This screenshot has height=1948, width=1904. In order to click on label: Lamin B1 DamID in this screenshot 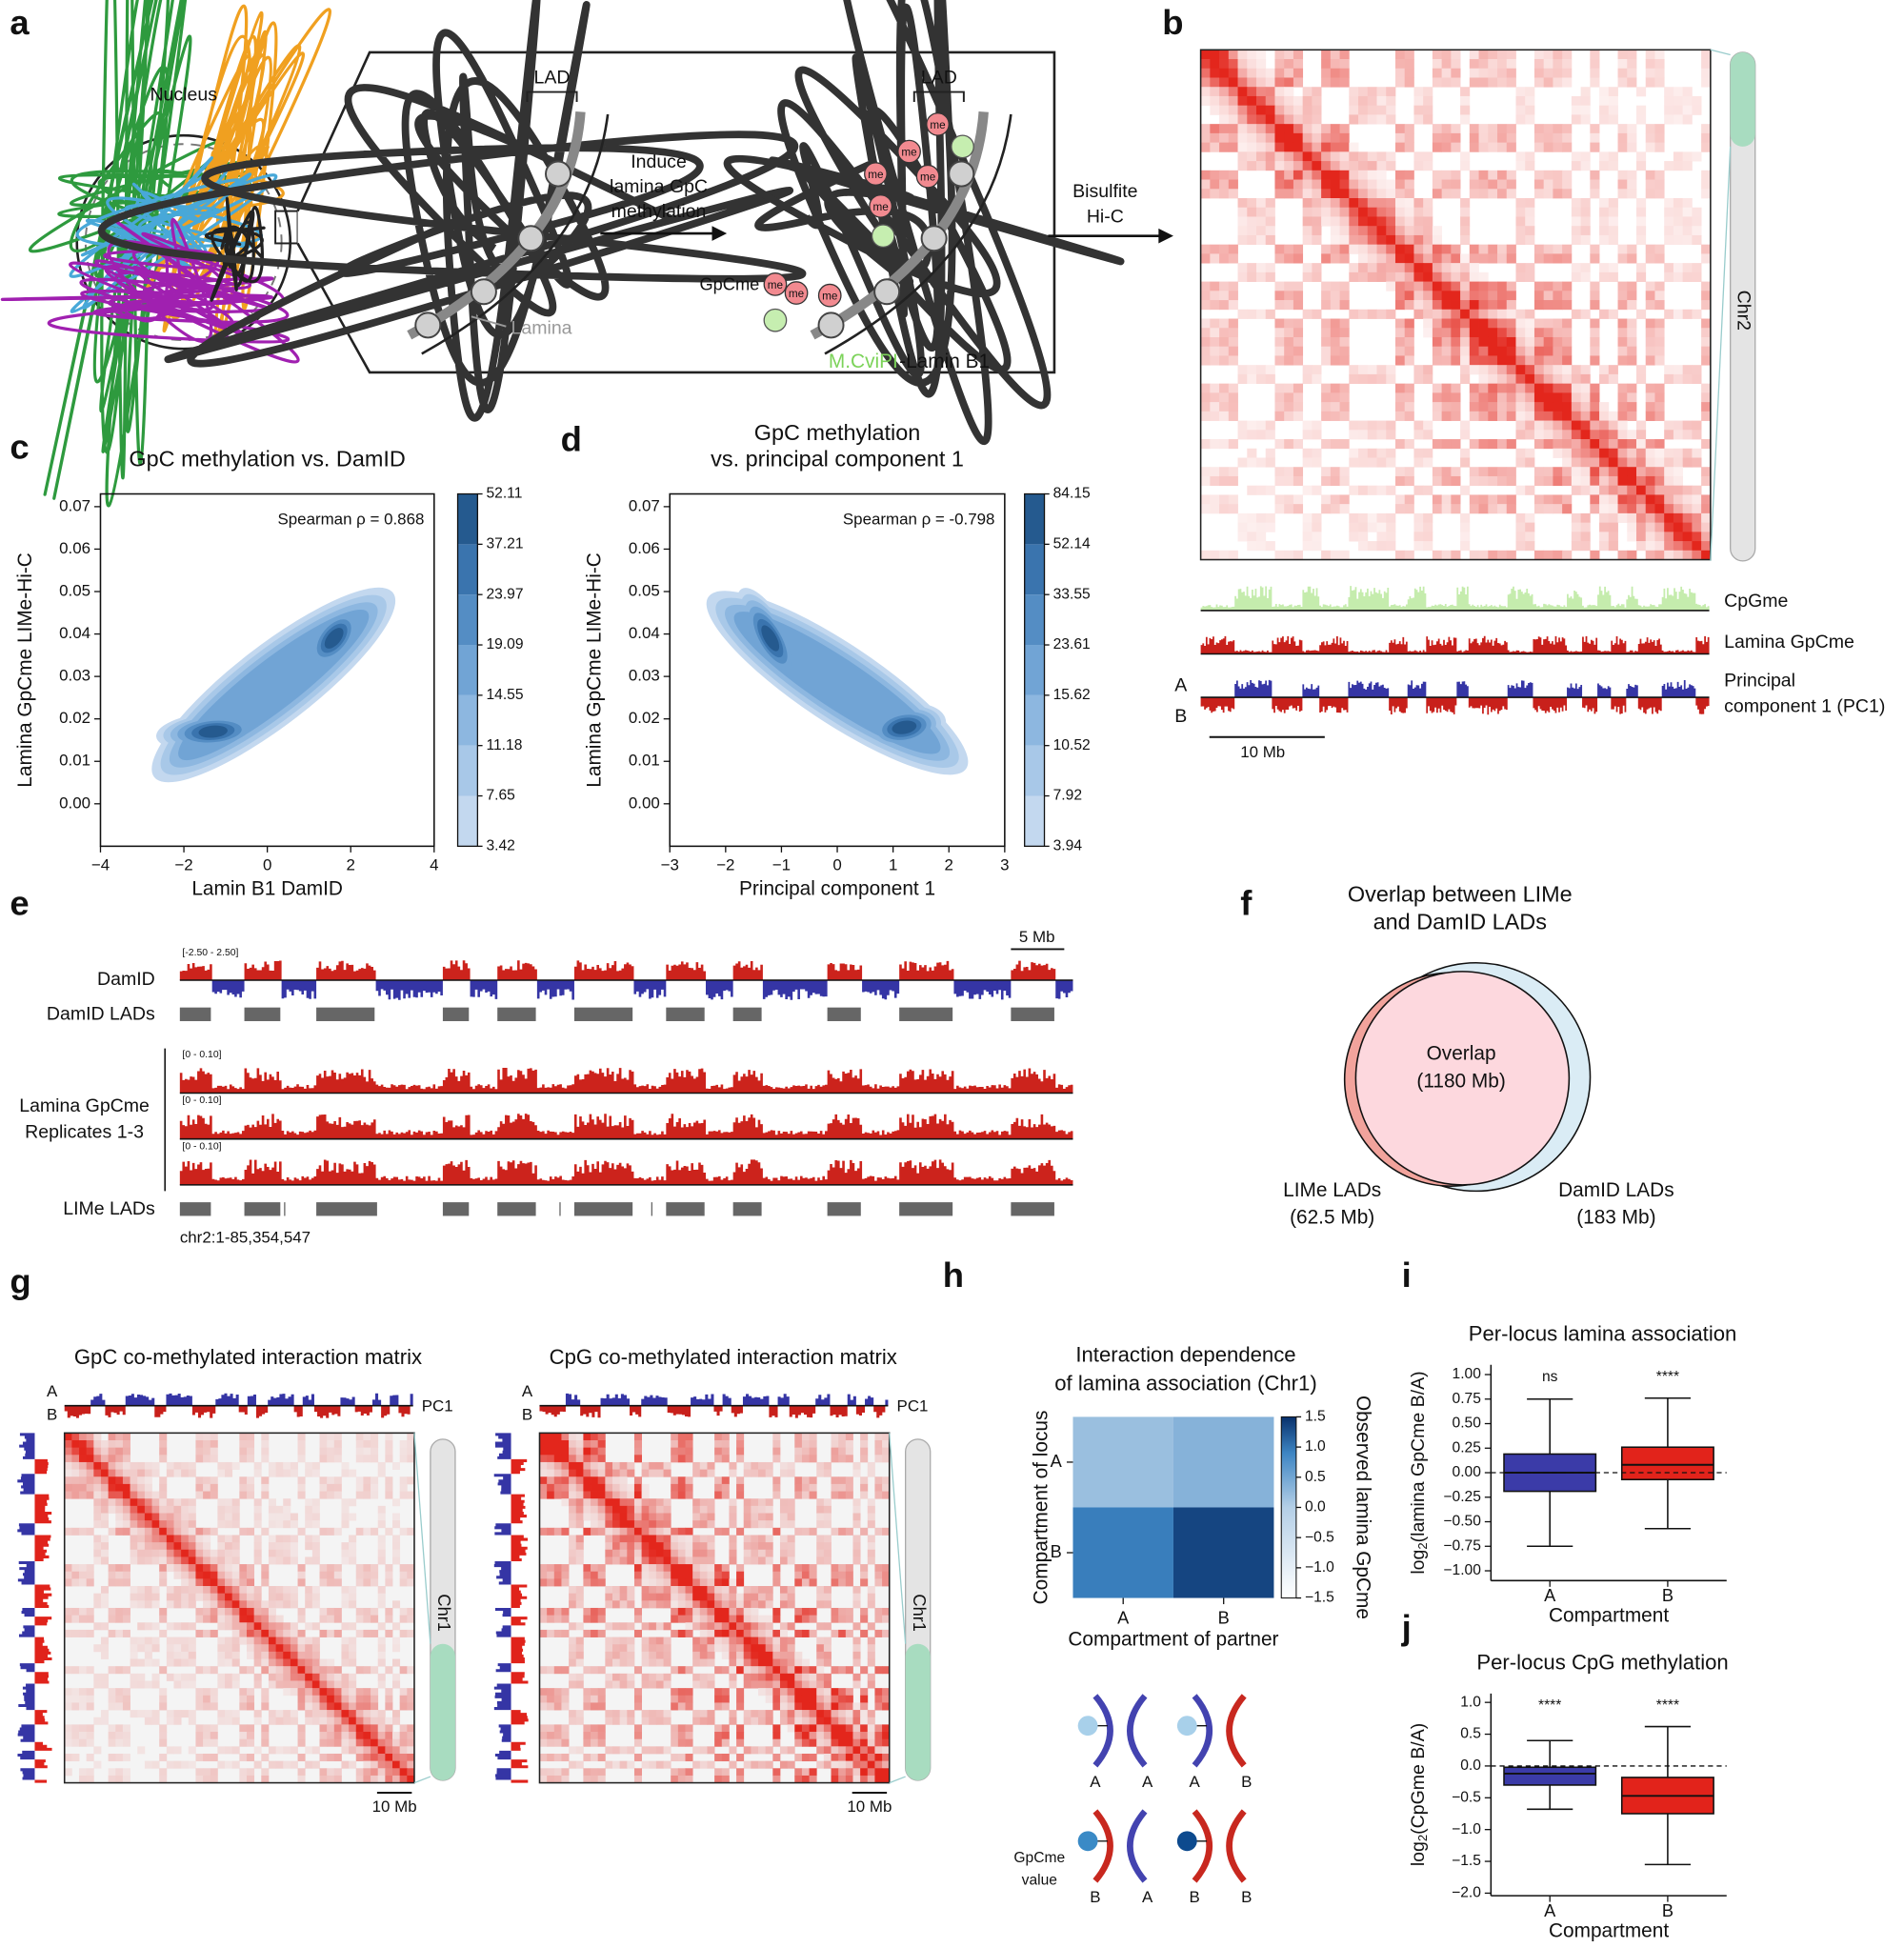, I will do `click(267, 888)`.